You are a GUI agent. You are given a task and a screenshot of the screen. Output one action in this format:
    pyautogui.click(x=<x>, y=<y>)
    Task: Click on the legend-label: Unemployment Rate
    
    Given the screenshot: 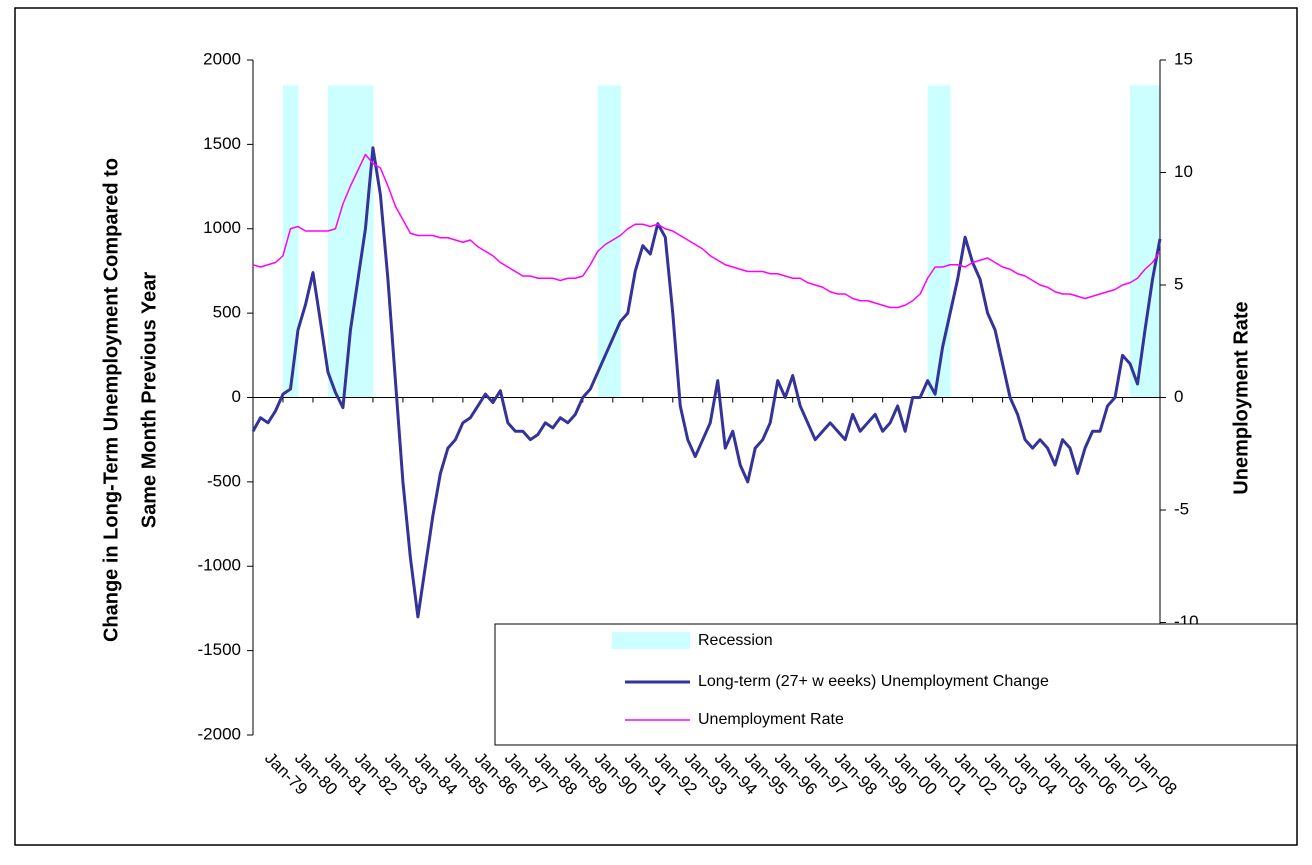 What is the action you would take?
    pyautogui.click(x=771, y=719)
    